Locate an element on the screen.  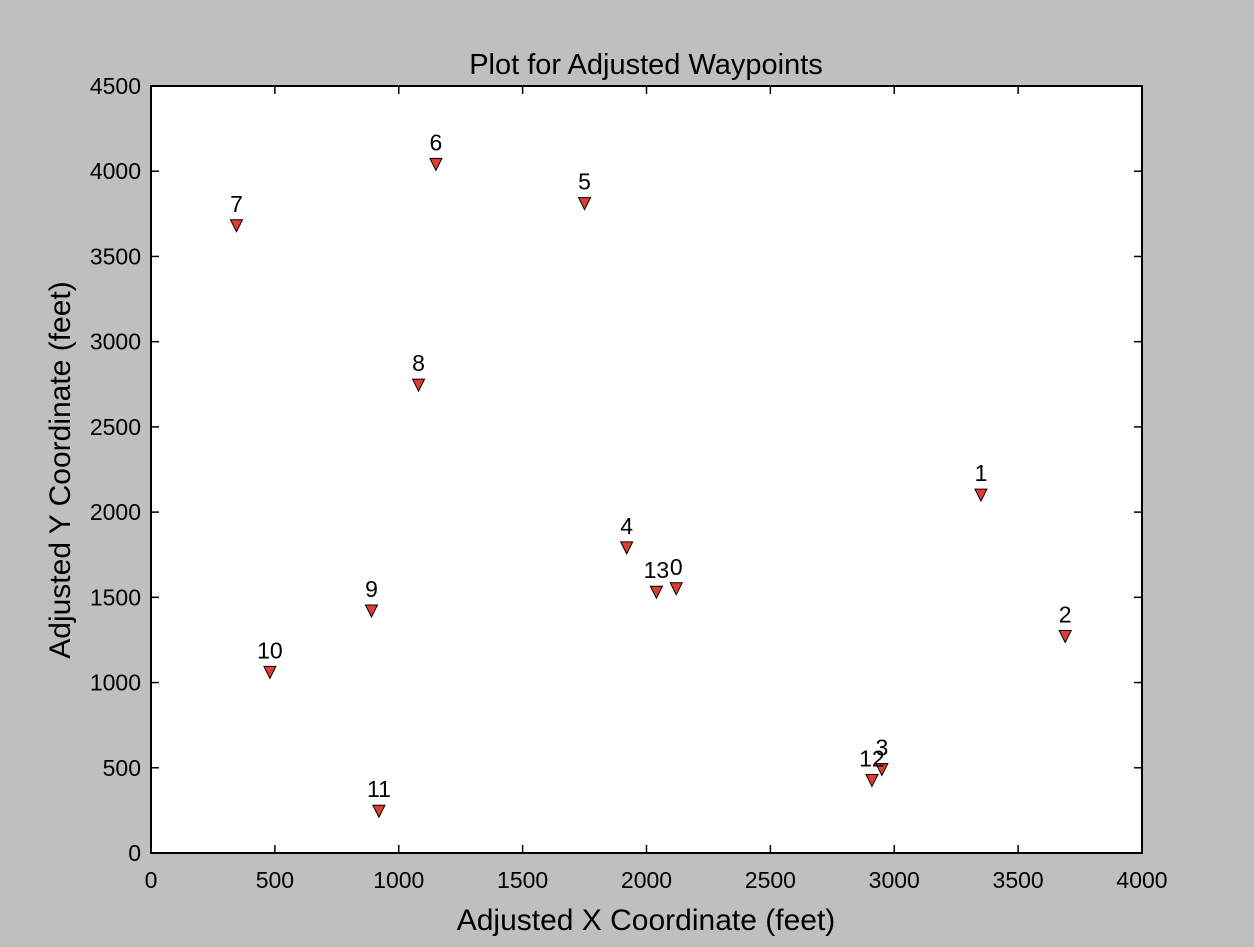
waypoint-label: 8 is located at coordinates (418, 363).